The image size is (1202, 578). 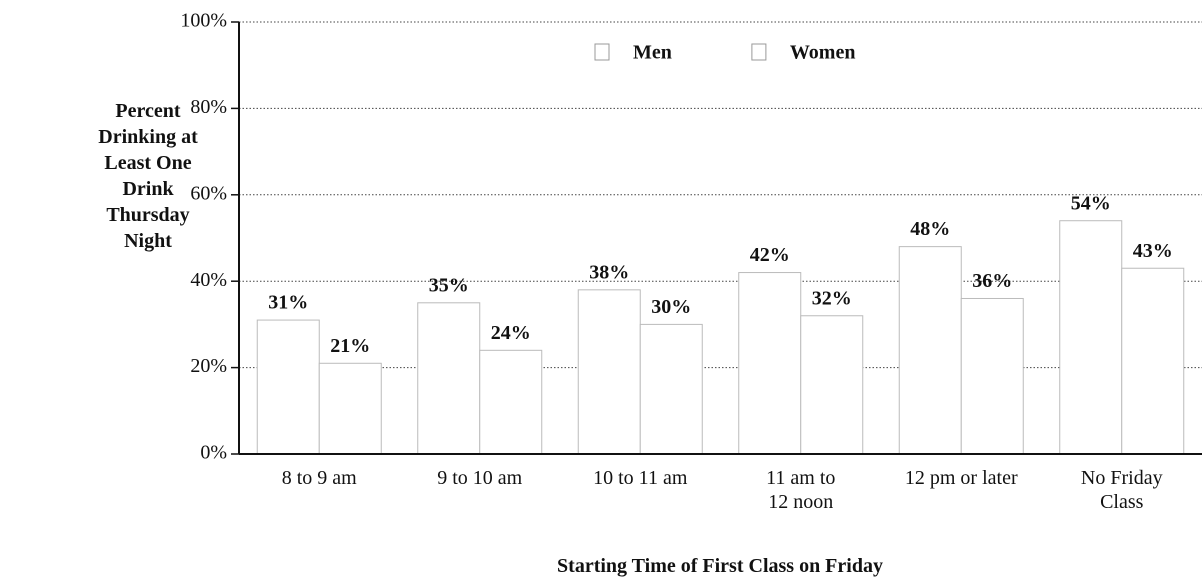 I want to click on y-tick-label: 60%, so click(x=208, y=193).